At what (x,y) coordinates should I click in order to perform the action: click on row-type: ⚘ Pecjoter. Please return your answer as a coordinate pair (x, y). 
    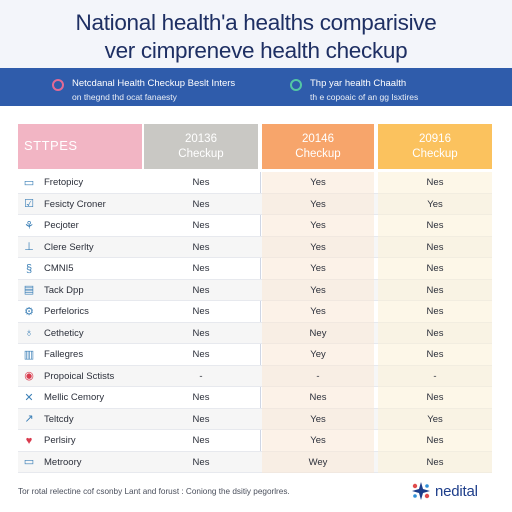
    Looking at the image, I should click on (80, 226).